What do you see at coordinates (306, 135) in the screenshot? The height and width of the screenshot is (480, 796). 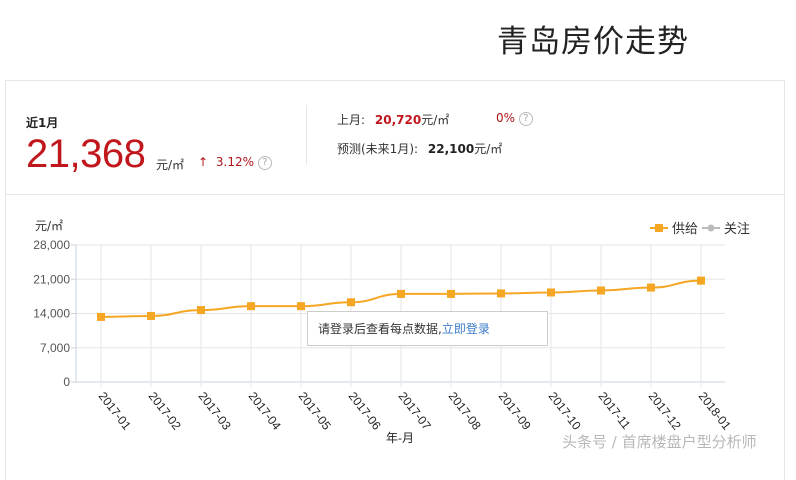 I see `summary-divider` at bounding box center [306, 135].